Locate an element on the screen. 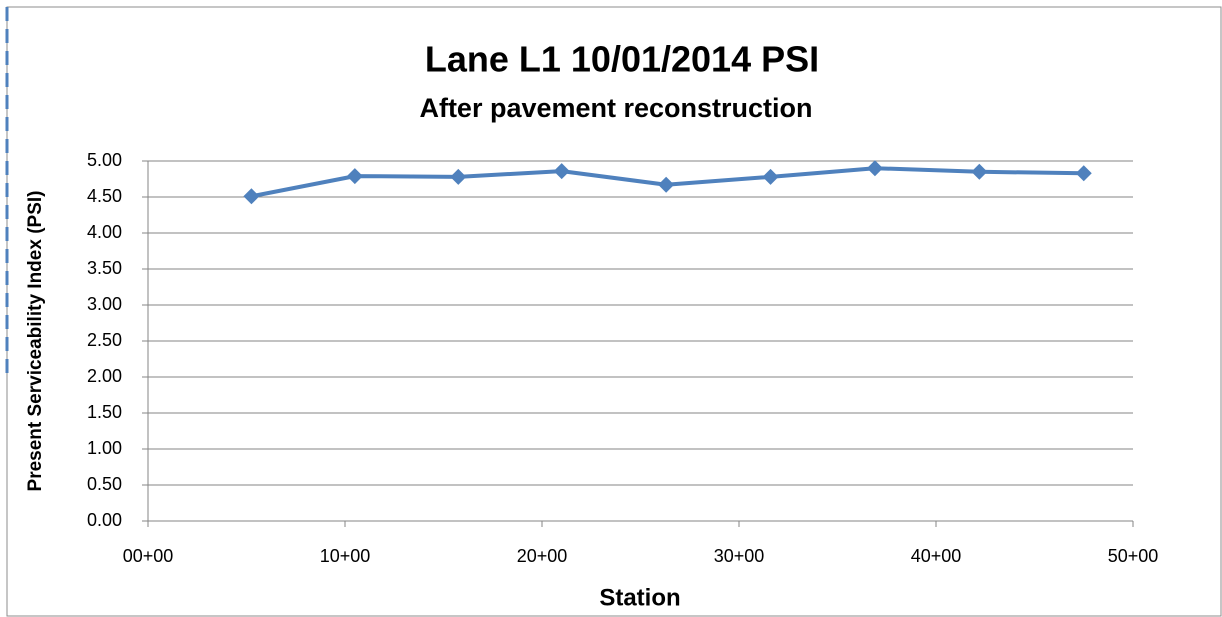 The width and height of the screenshot is (1222, 617). y-tick-label: 0.50 is located at coordinates (104, 484).